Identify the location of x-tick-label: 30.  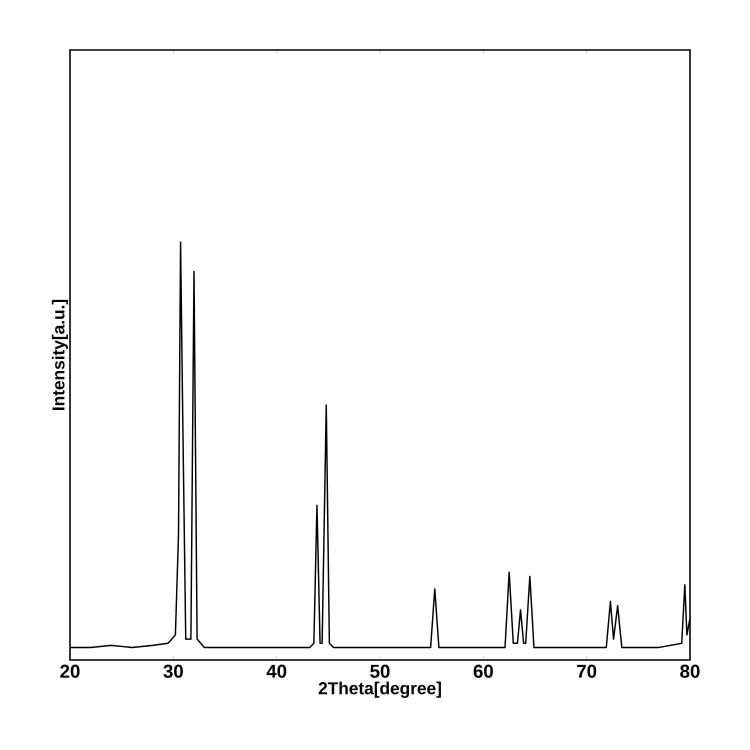
(173, 671).